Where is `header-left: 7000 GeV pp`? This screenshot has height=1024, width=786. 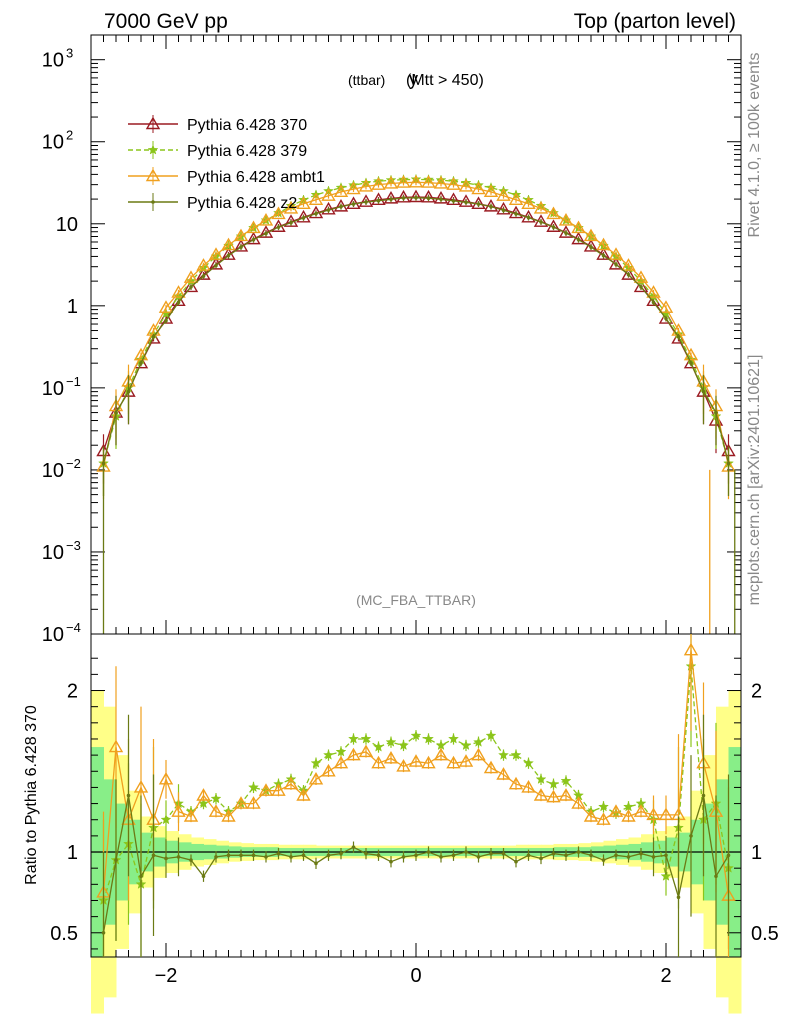
header-left: 7000 GeV pp is located at coordinates (166, 21).